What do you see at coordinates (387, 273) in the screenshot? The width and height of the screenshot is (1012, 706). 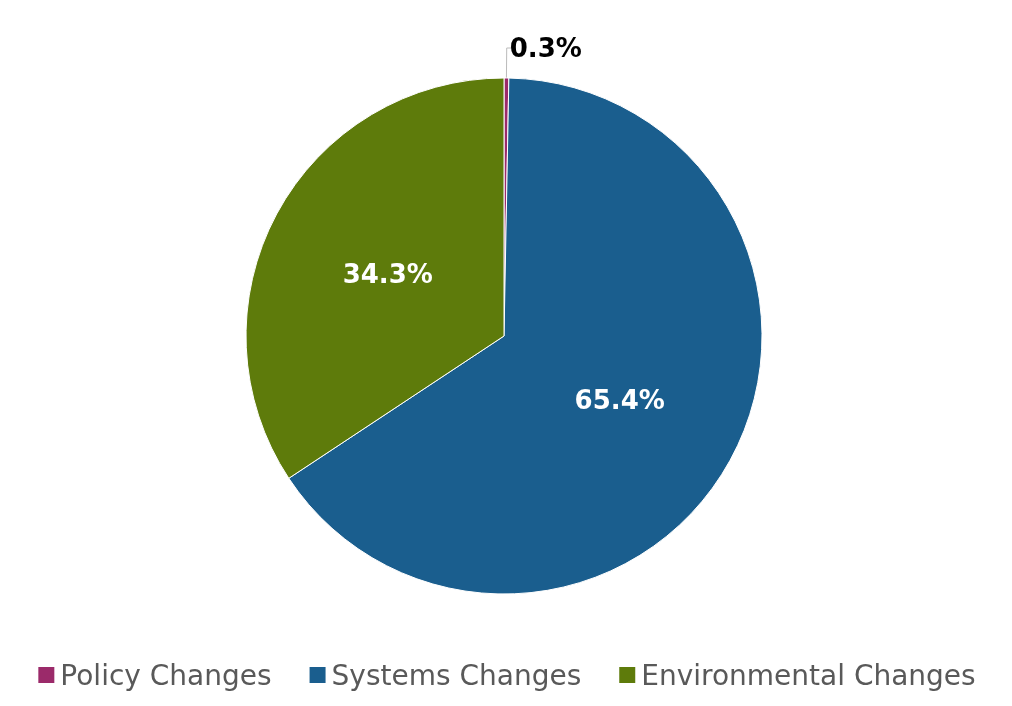 I see `data-label: 34.3%` at bounding box center [387, 273].